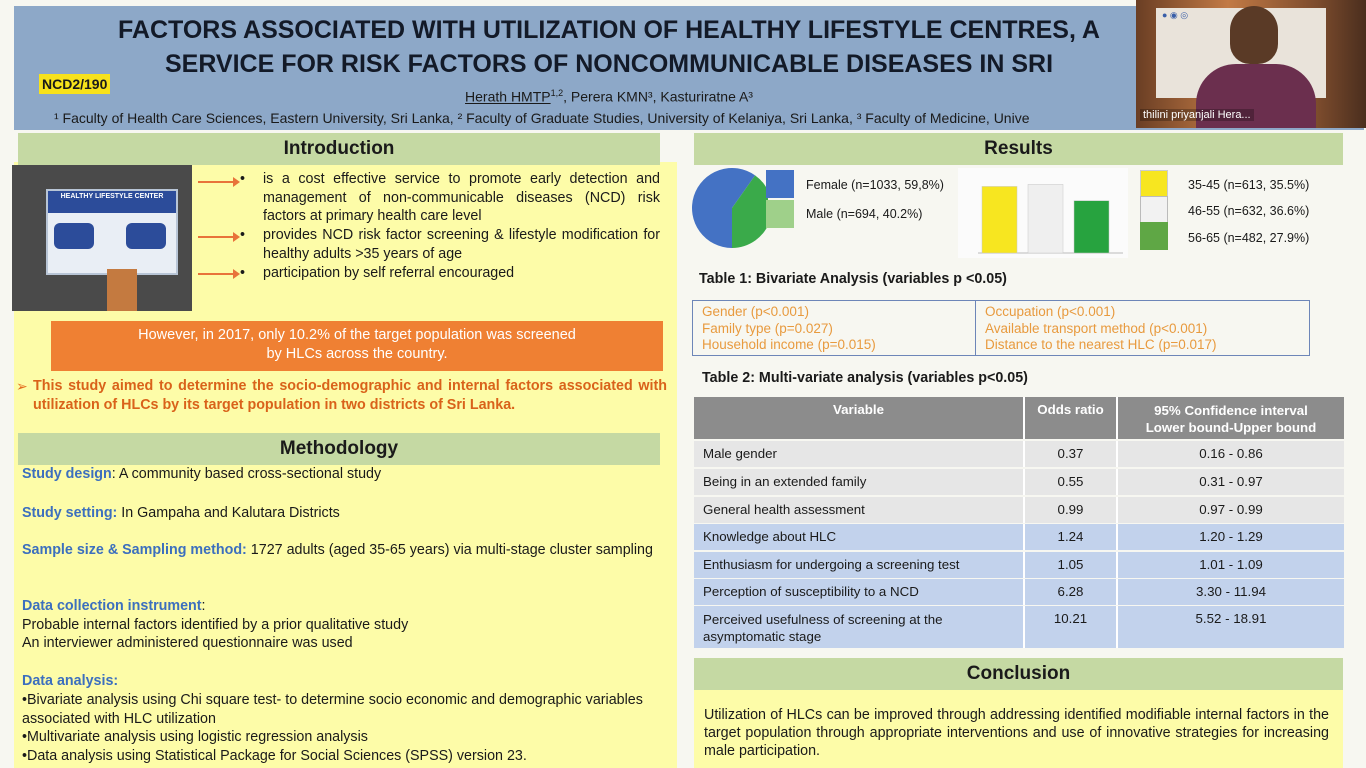 The image size is (1366, 768). I want to click on cell-ci: 0.16 - 0.86, so click(1231, 454).